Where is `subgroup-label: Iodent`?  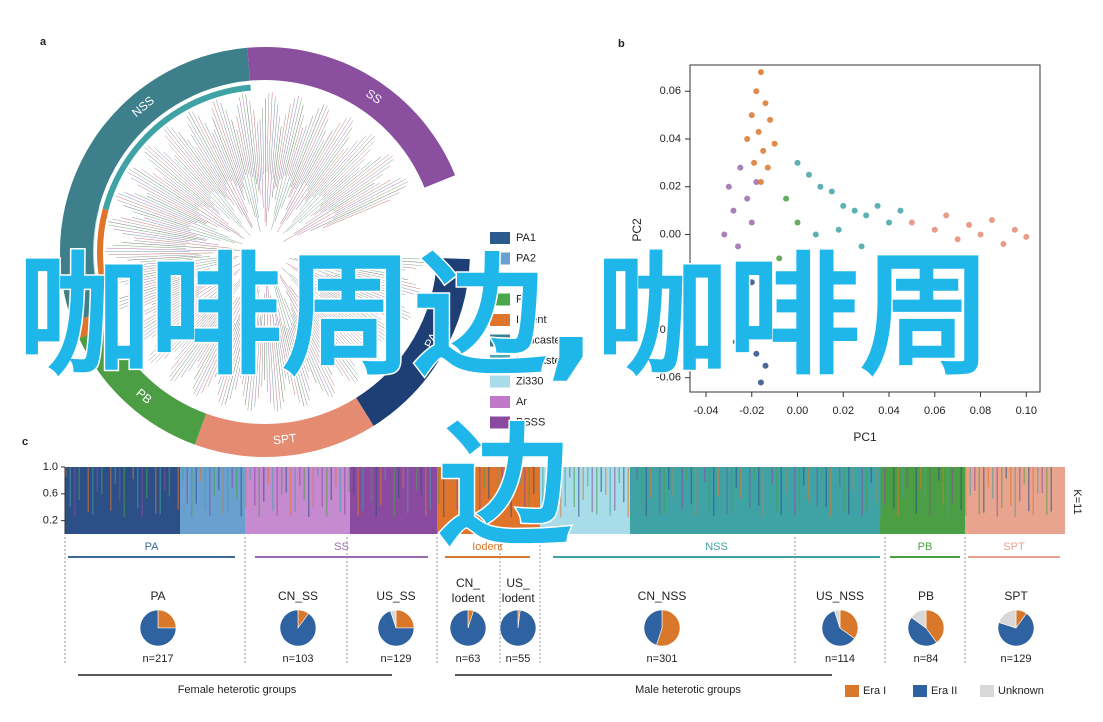
subgroup-label: Iodent is located at coordinates (518, 598).